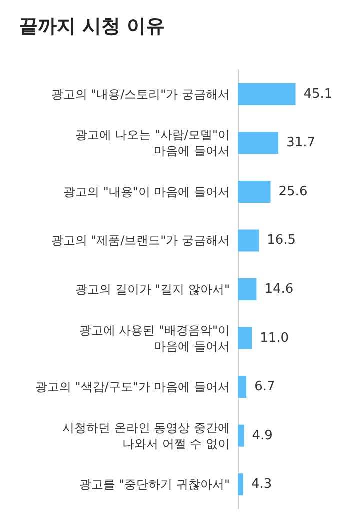 Image resolution: width=348 pixels, height=531 pixels. What do you see at coordinates (132, 387) in the screenshot?
I see `y-tick-label: 광고의 "색감/구도"가 마음에 들어서` at bounding box center [132, 387].